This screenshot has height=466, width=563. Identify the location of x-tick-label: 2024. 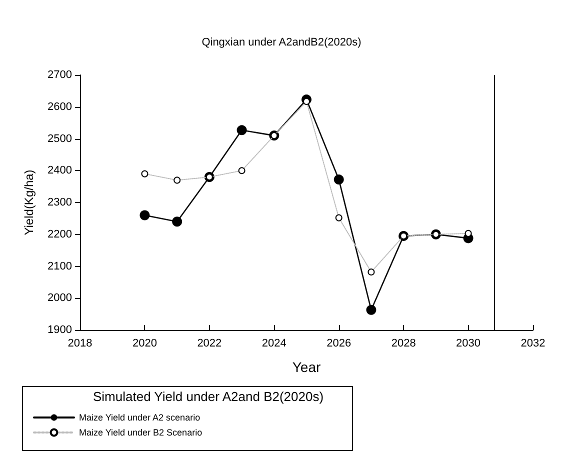
(274, 344).